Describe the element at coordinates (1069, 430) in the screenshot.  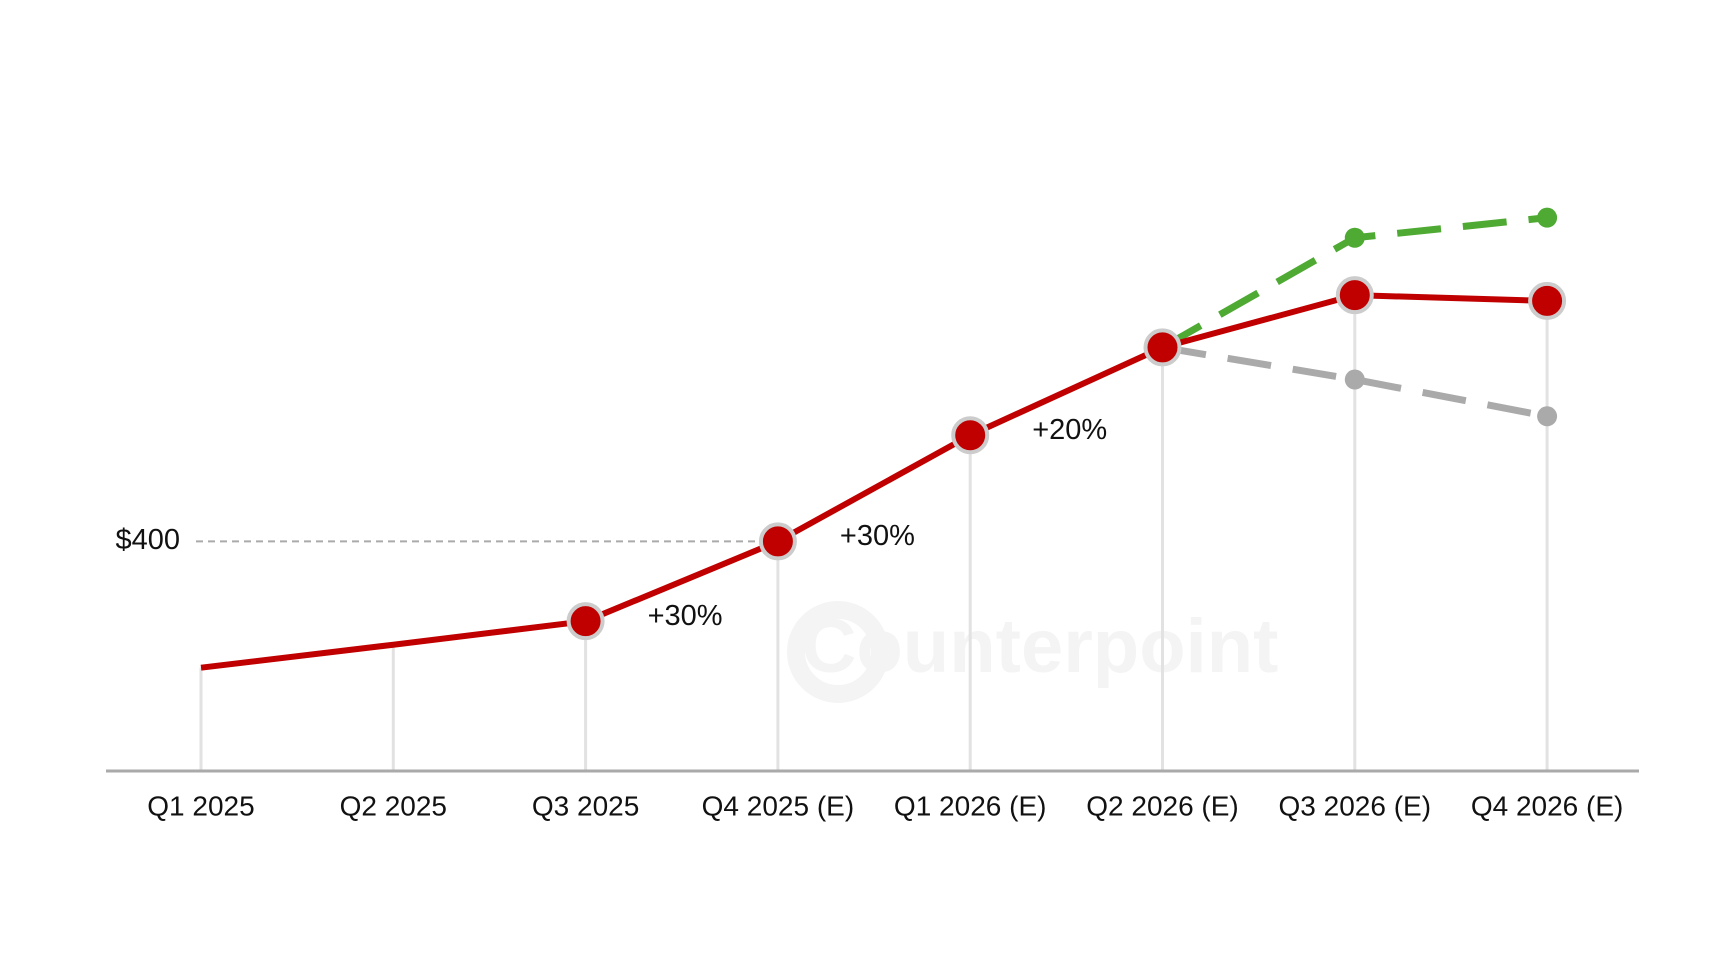
I see `annotation: +20%` at that location.